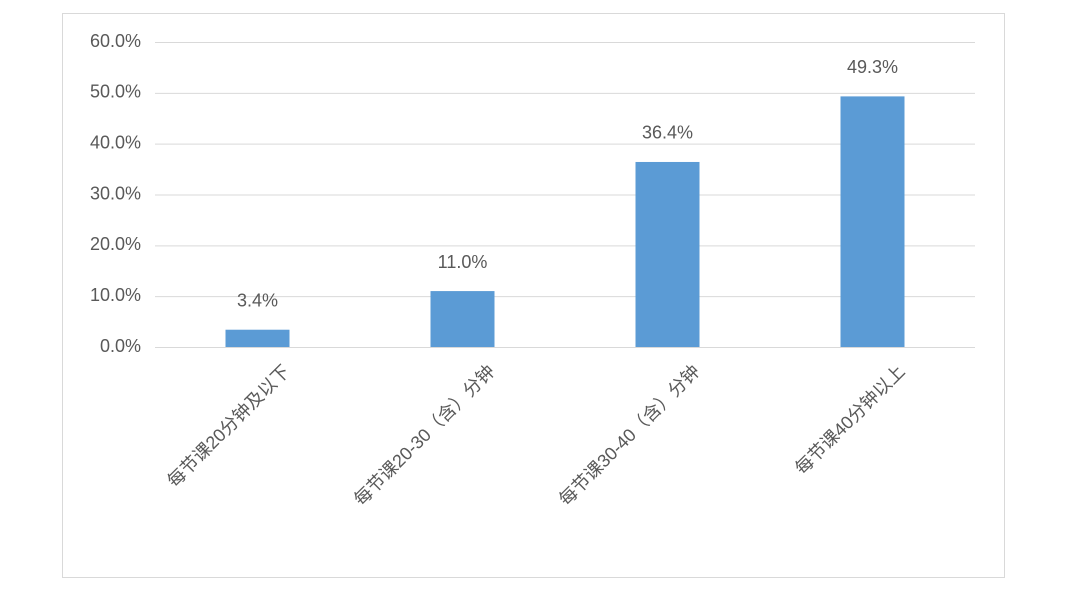 This screenshot has width=1070, height=590. What do you see at coordinates (115, 244) in the screenshot?
I see `y-tick-label: 20.0%` at bounding box center [115, 244].